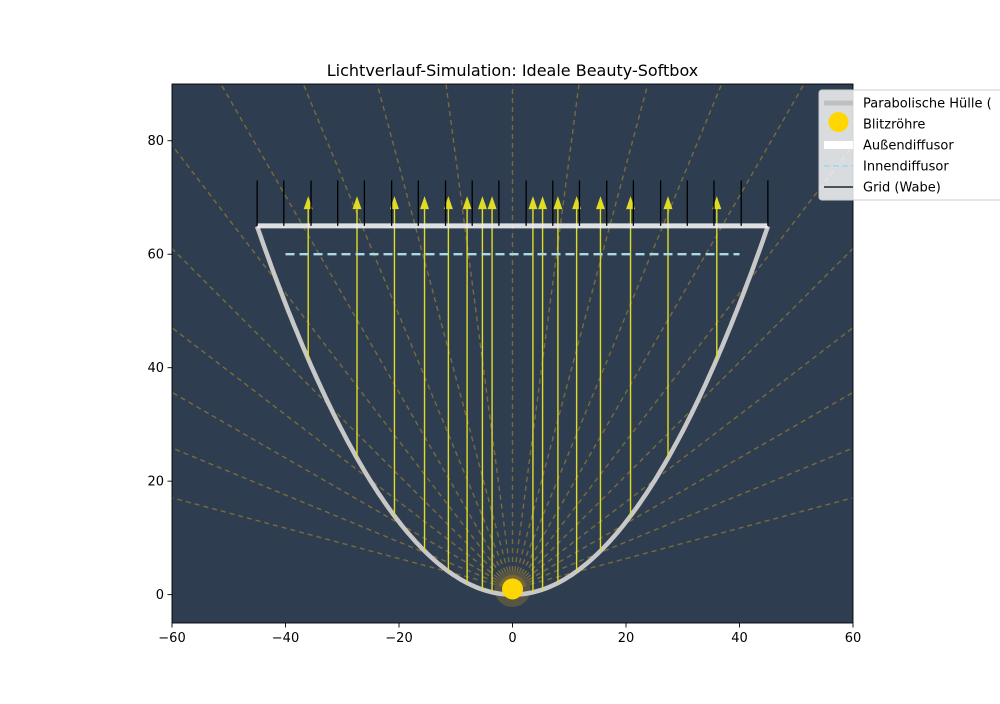  Describe the element at coordinates (906, 167) in the screenshot. I see `legend-label: Innendiffusor` at that location.